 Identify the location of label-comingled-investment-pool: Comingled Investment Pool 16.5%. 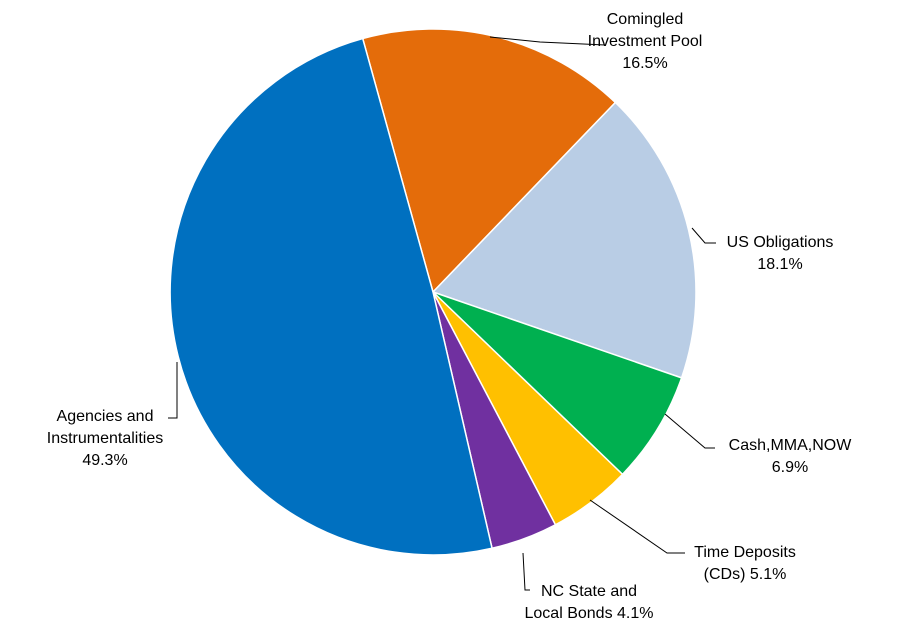
(645, 41).